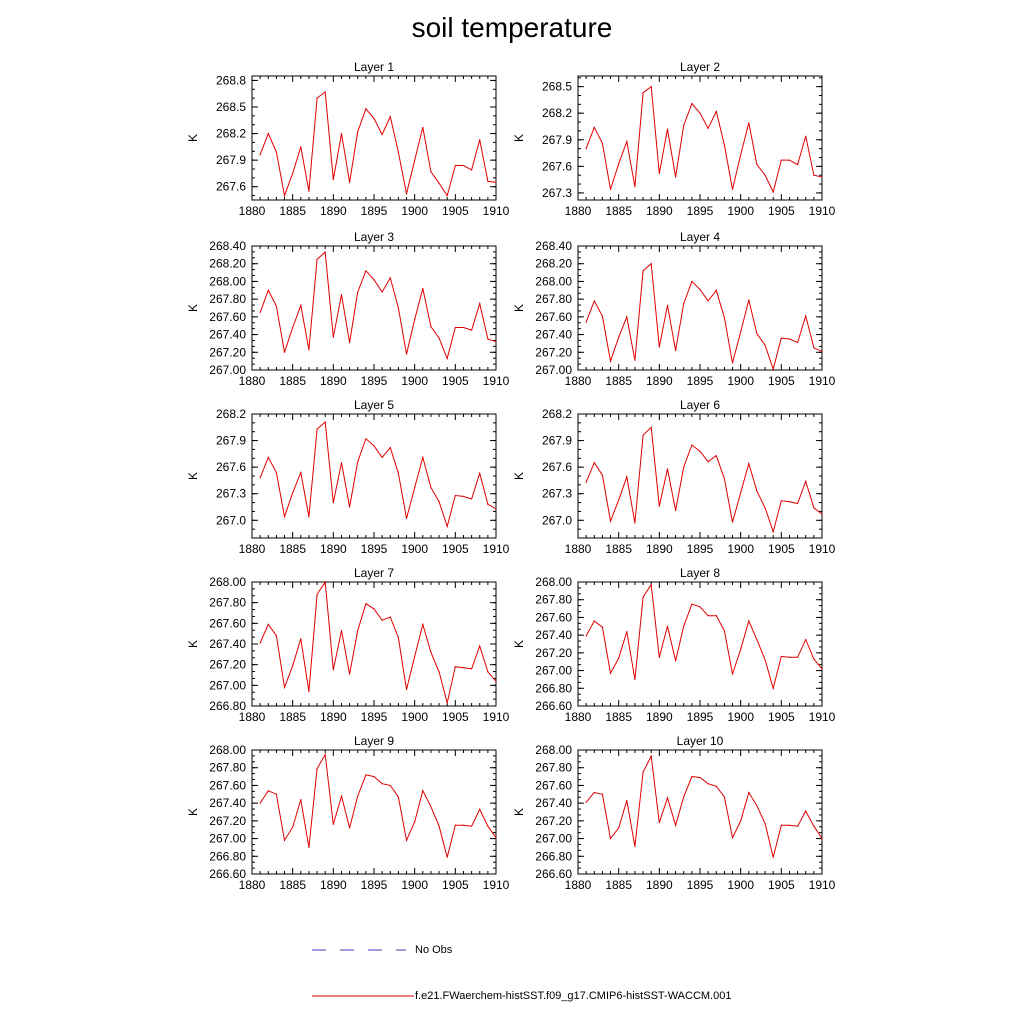 The image size is (1024, 1024). Describe the element at coordinates (231, 494) in the screenshot. I see `y-tick-label: 267.3` at that location.